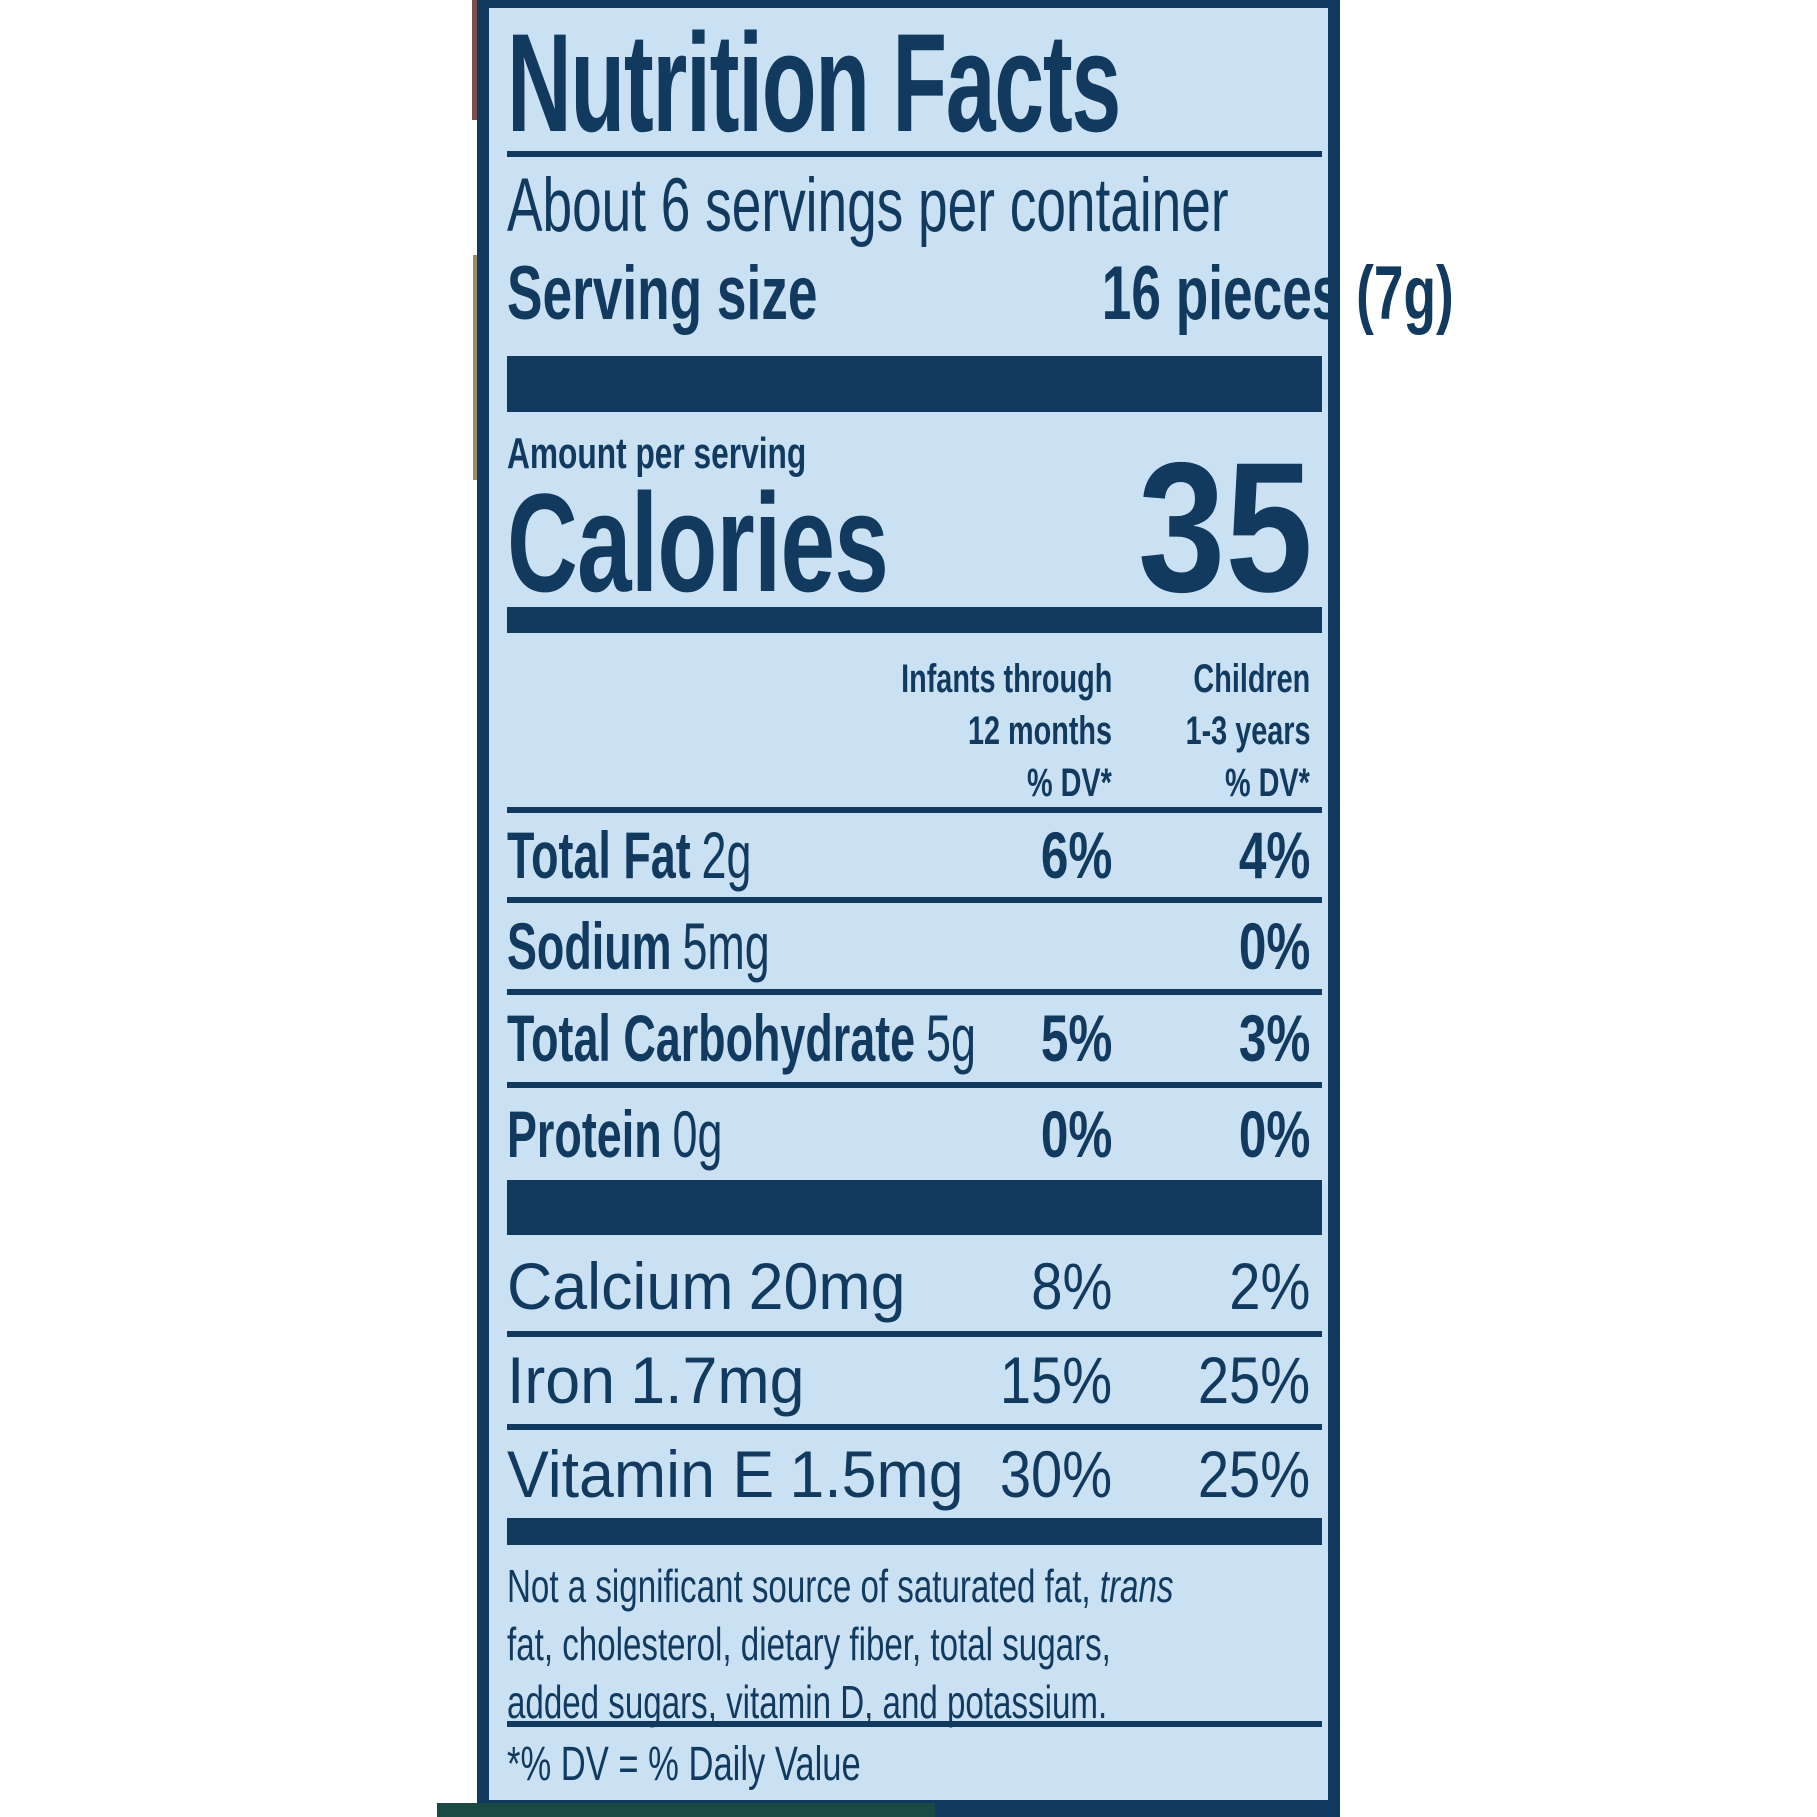 The height and width of the screenshot is (1817, 1817). I want to click on trans-italic: trans, so click(1136, 1586).